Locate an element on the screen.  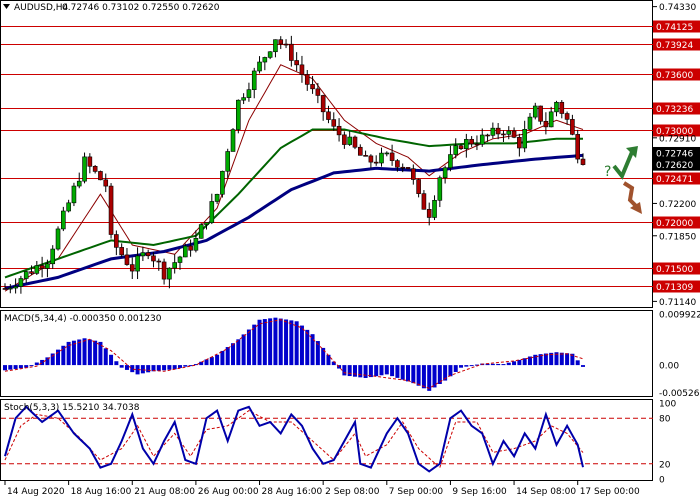
collapse-triangle-icon is located at coordinates (6, 6).